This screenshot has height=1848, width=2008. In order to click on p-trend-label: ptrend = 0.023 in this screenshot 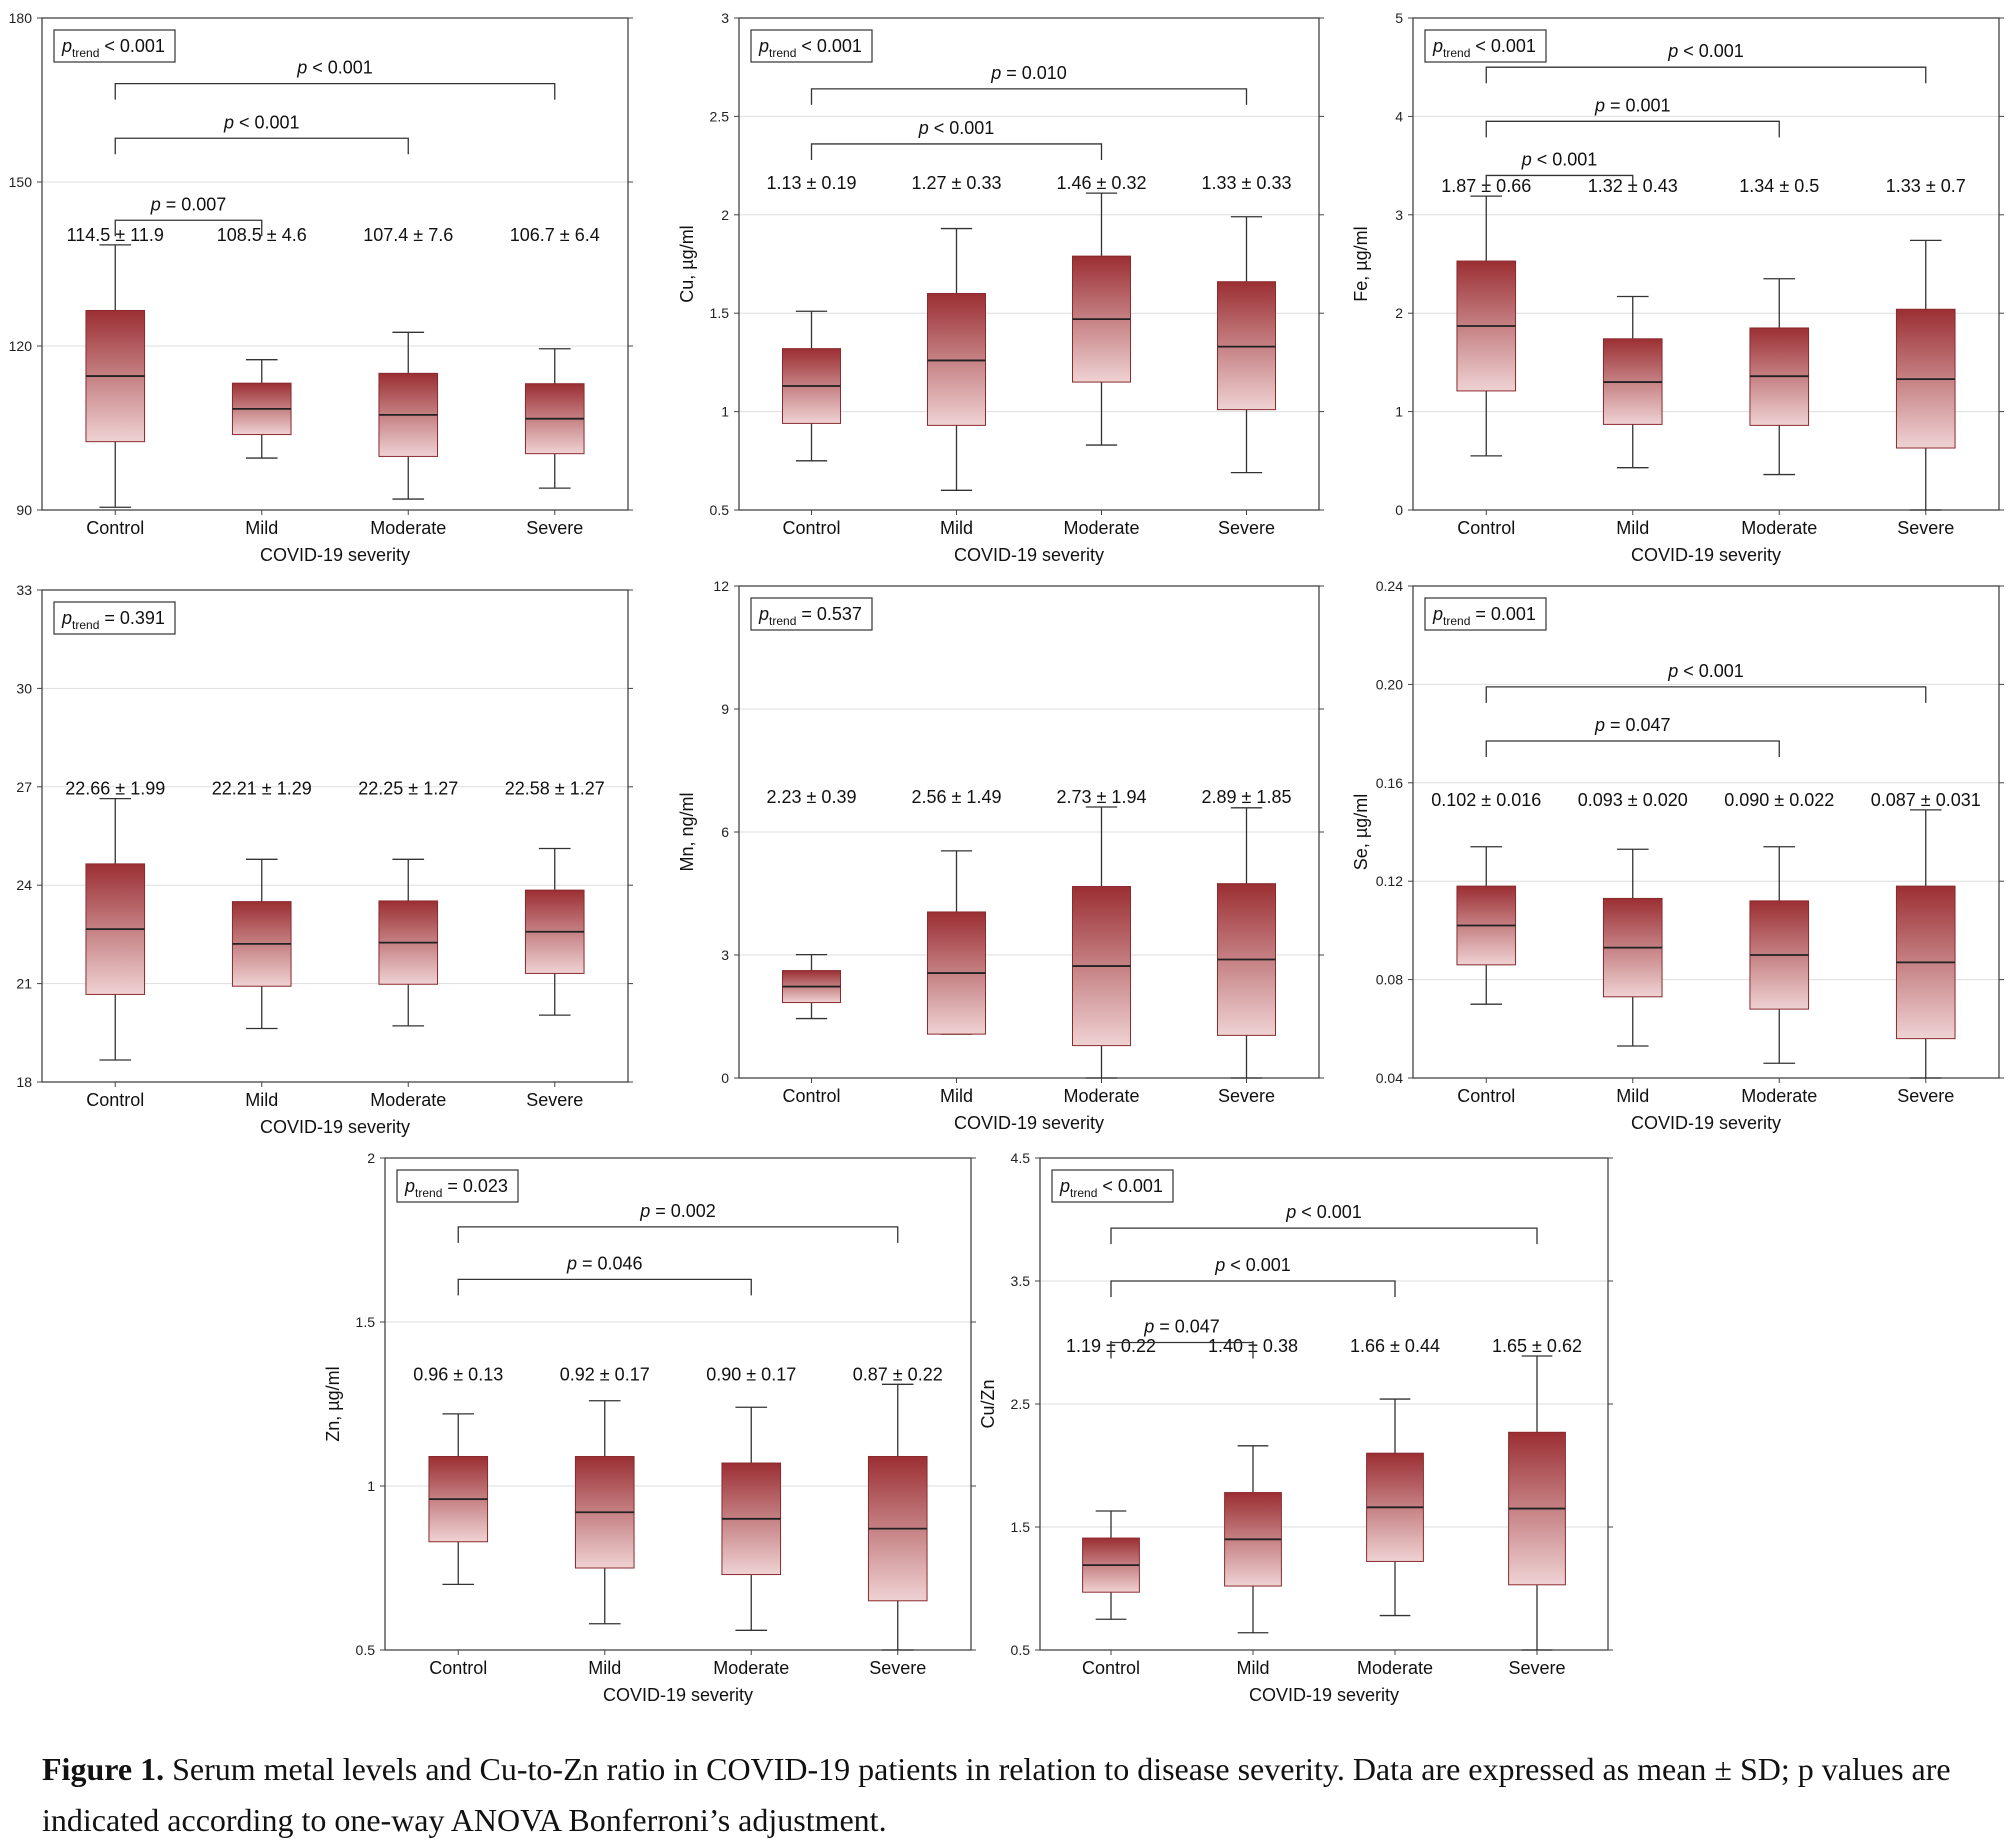, I will do `click(456, 1188)`.